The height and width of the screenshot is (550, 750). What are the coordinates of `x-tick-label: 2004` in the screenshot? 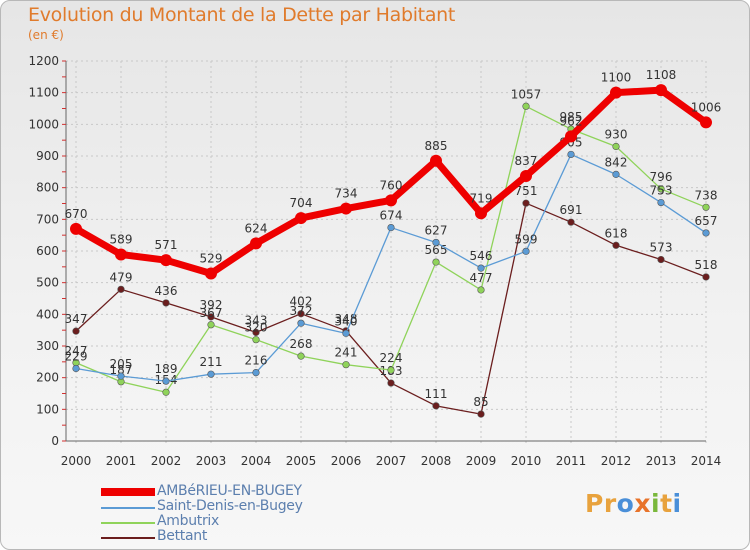 It's located at (256, 461).